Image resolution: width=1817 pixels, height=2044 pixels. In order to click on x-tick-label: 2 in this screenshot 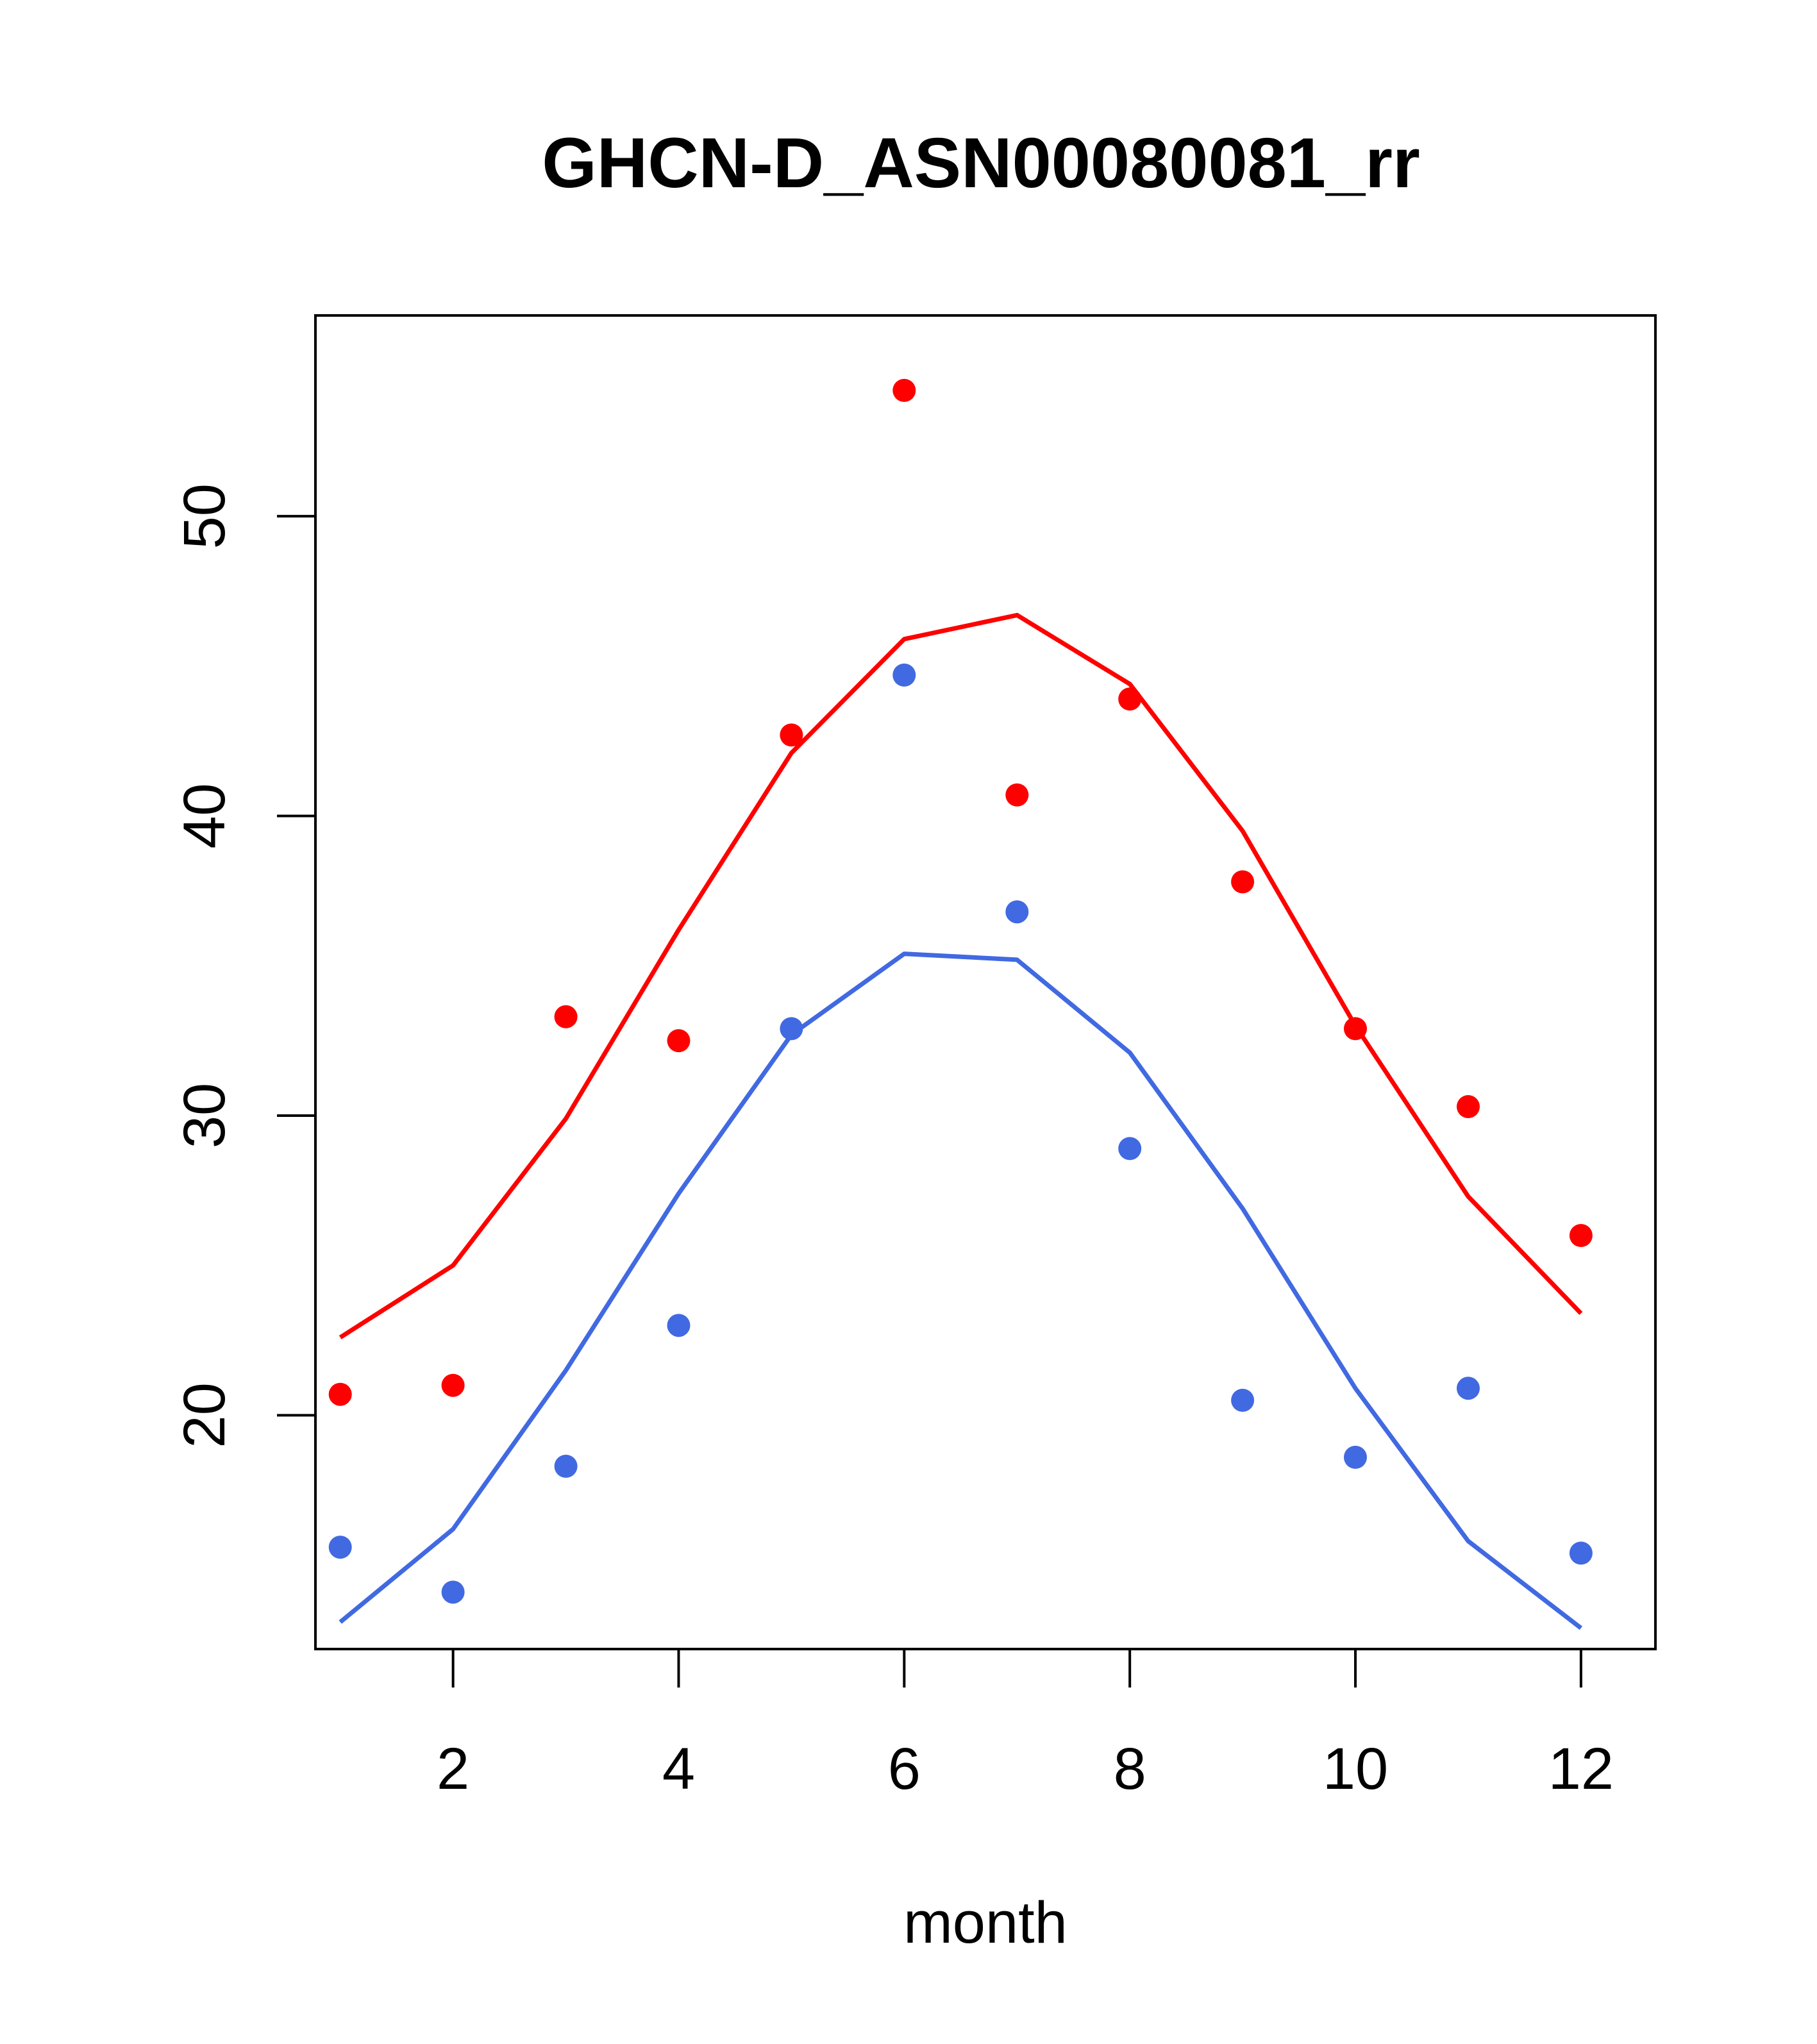, I will do `click(453, 1769)`.